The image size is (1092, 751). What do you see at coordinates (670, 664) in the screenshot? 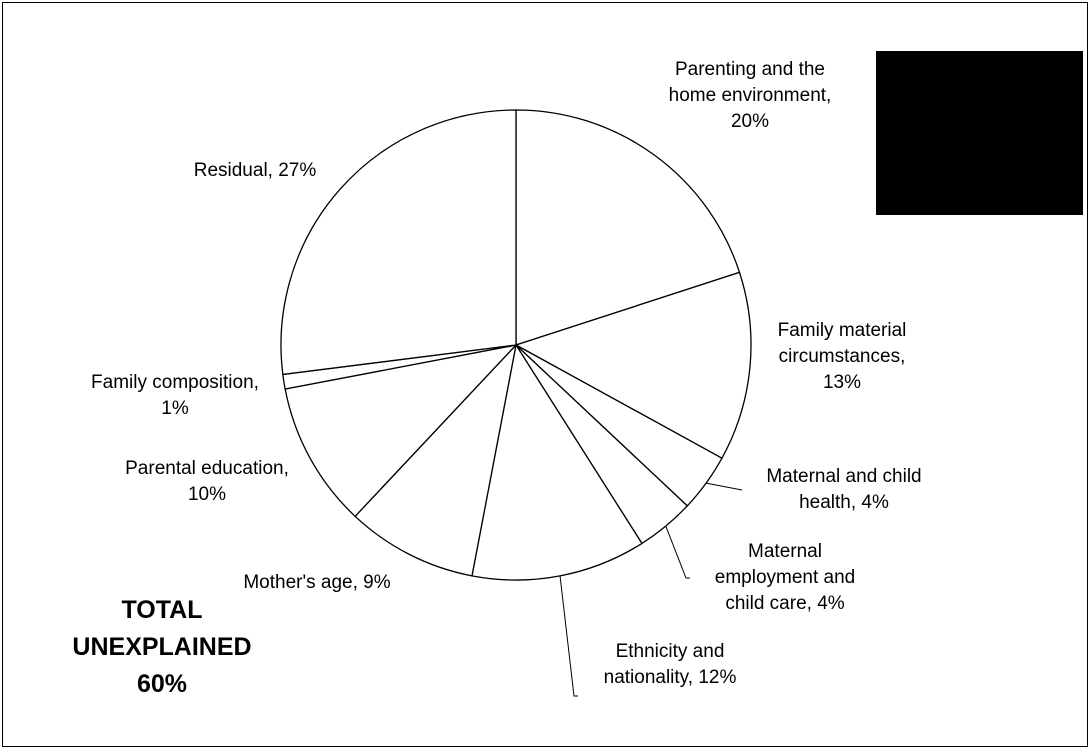
I see `slice-label-ethnicity: Ethnicity and nationality, 12%` at bounding box center [670, 664].